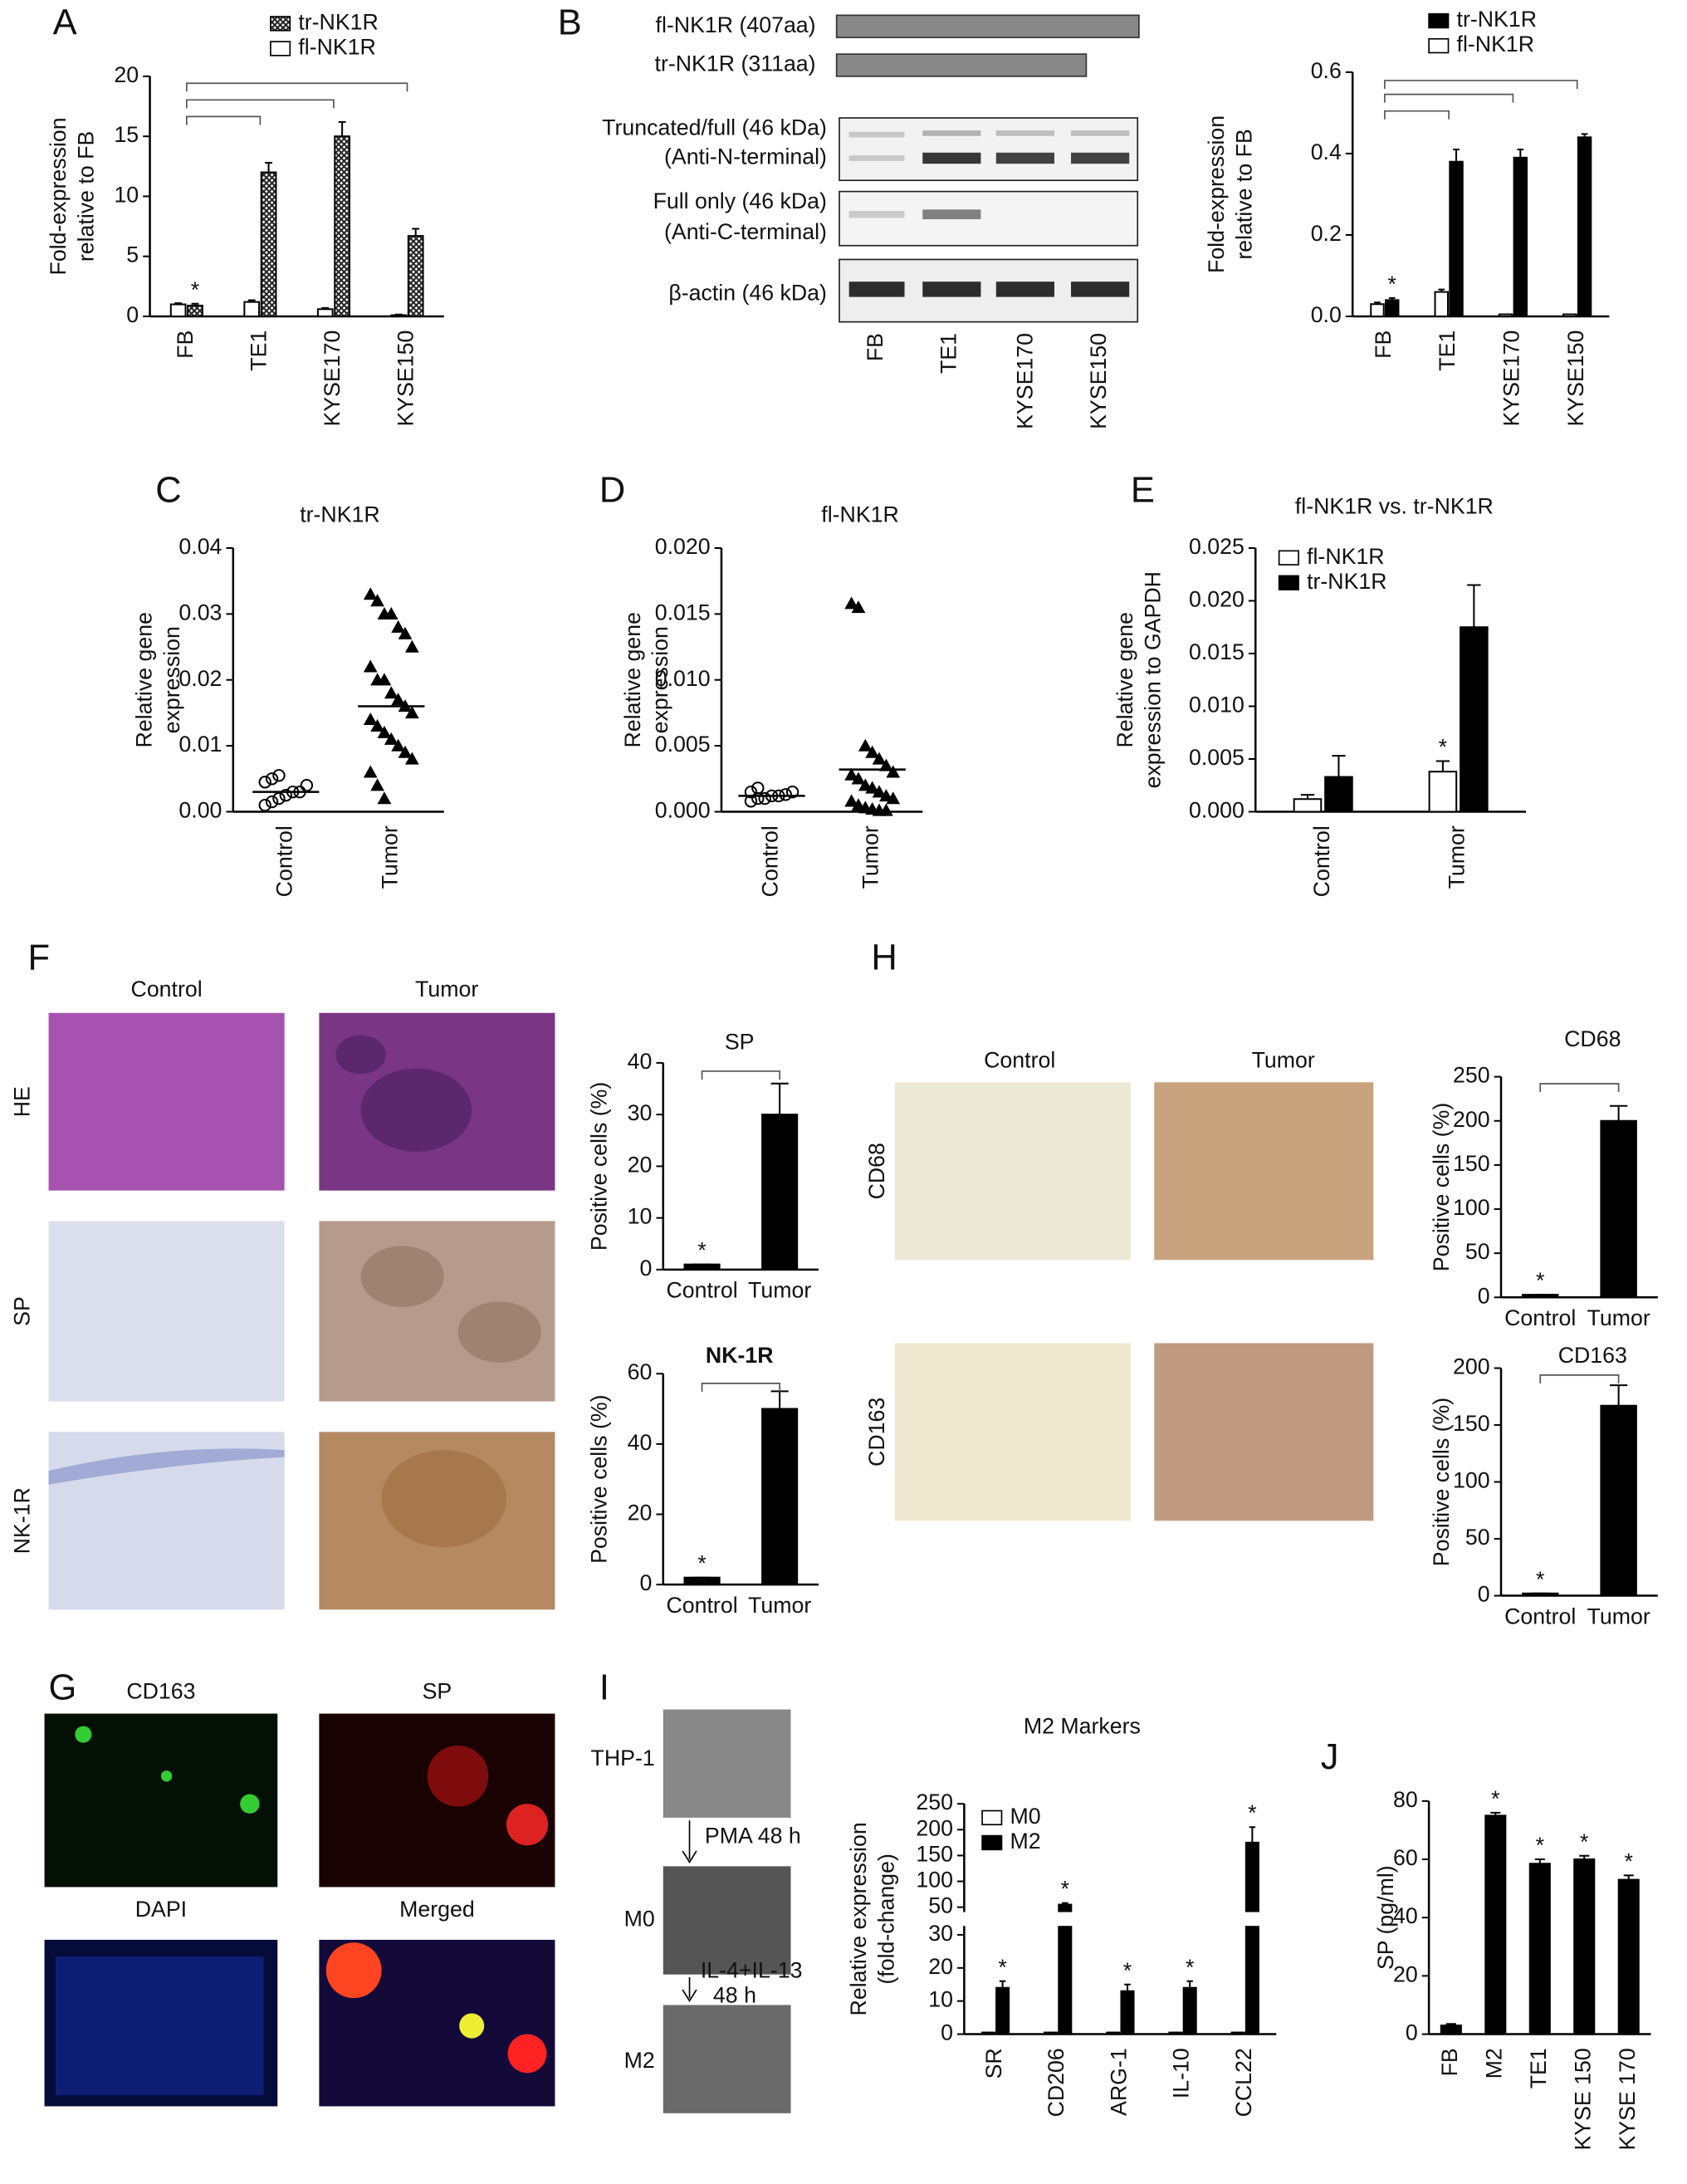 The height and width of the screenshot is (2184, 1687). What do you see at coordinates (1383, 345) in the screenshot?
I see `x-tick-label: FB` at bounding box center [1383, 345].